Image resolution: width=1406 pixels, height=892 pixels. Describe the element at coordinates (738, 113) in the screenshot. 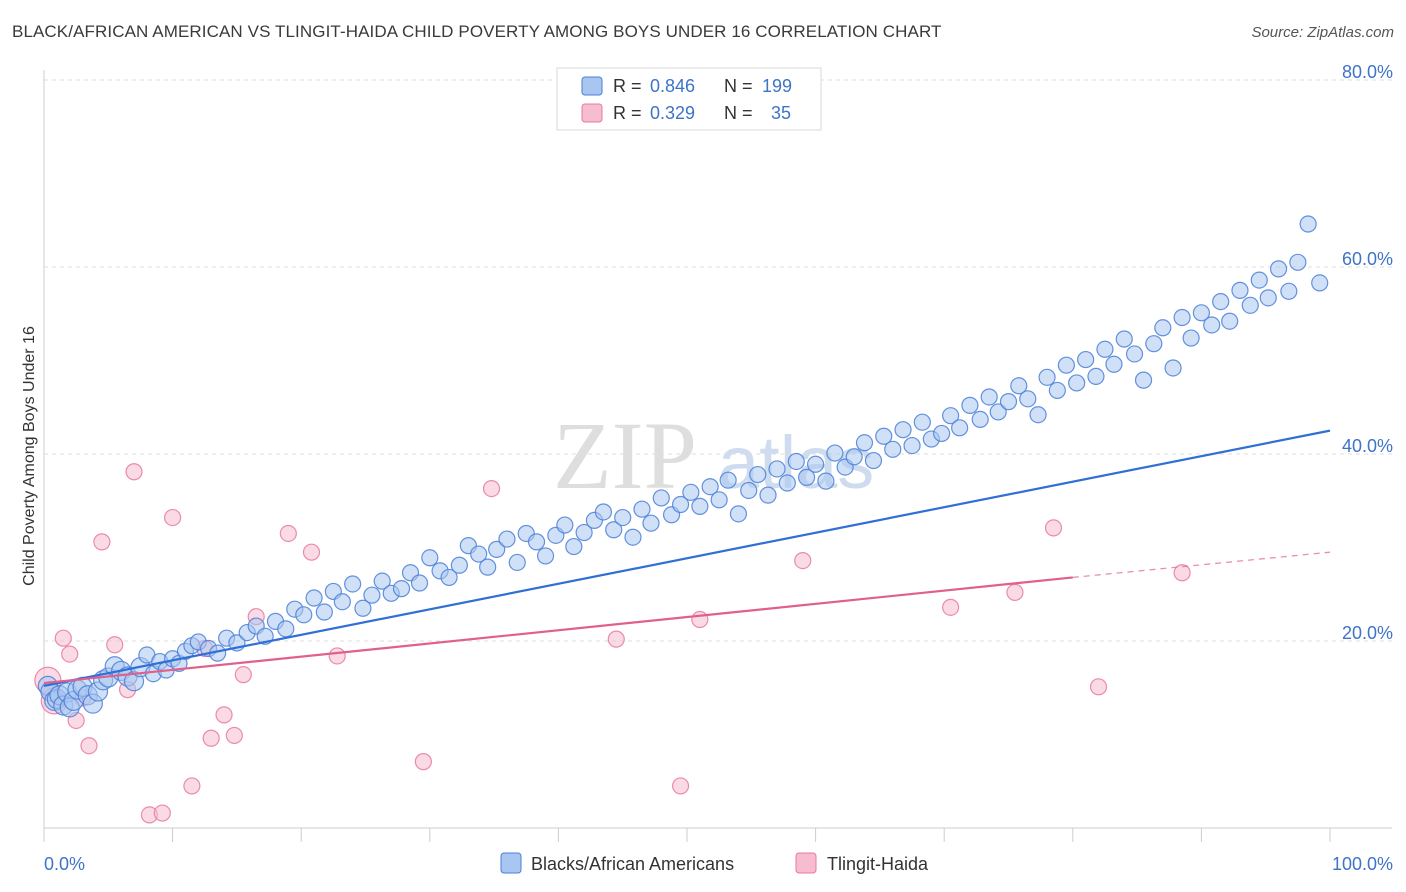

I see `legend-n-label-tlingit: N =` at that location.